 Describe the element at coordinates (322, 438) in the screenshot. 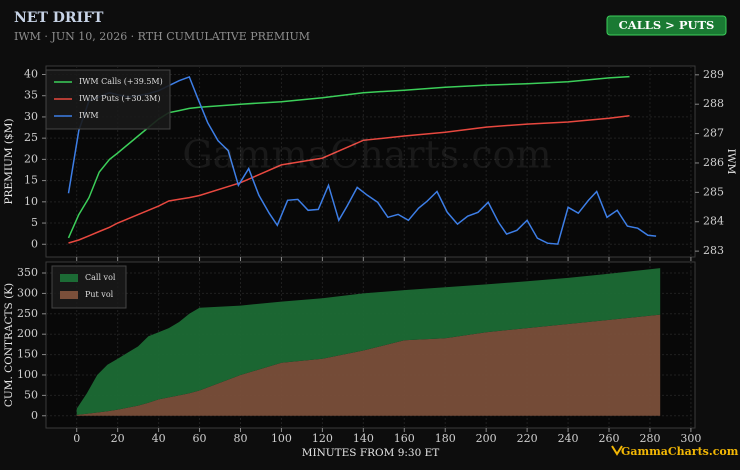

I see `x-tick-label: 120` at that location.